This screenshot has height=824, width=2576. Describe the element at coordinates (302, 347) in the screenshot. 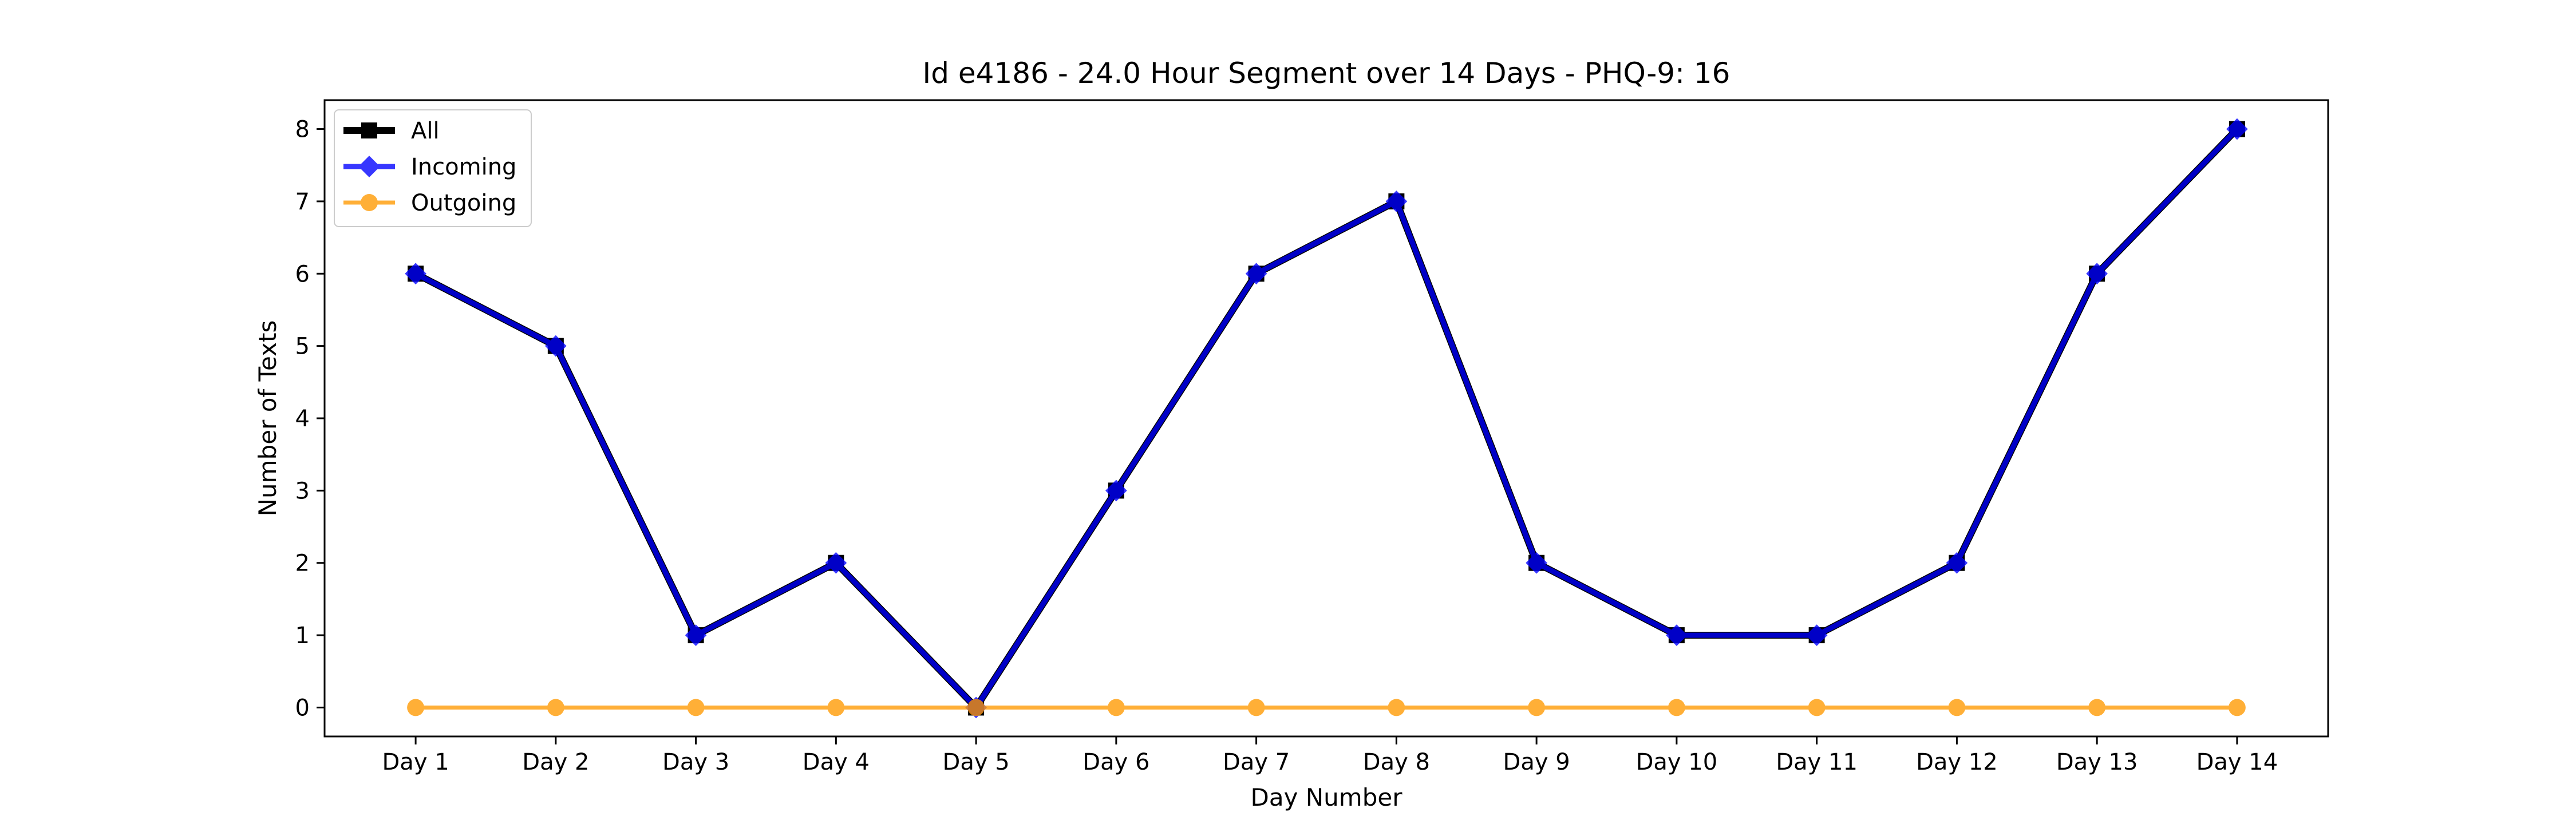

I see `y-tick-label: 5` at that location.